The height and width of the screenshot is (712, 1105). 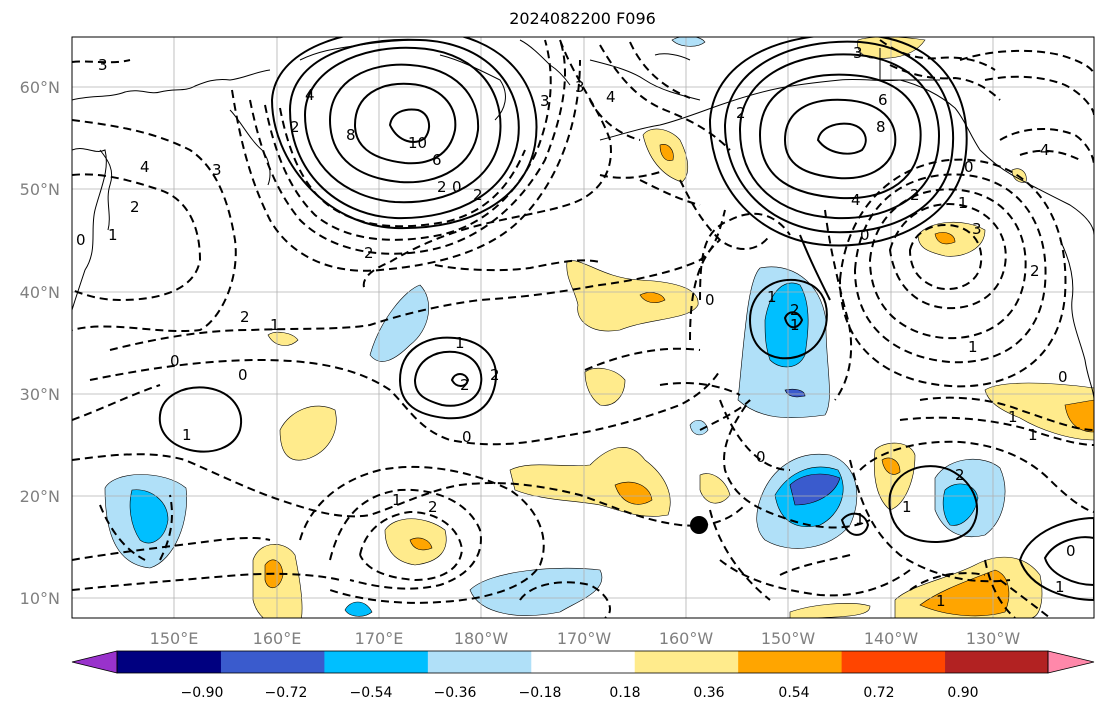 I want to click on colorbar-label: −0.18, so click(x=540, y=693).